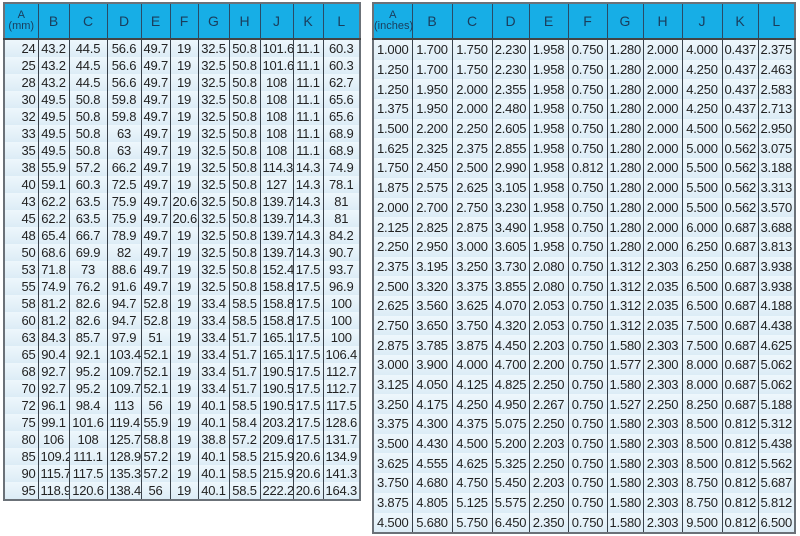 This screenshot has height=536, width=800. Describe the element at coordinates (392, 443) in the screenshot. I see `table-cell: 3.500` at that location.